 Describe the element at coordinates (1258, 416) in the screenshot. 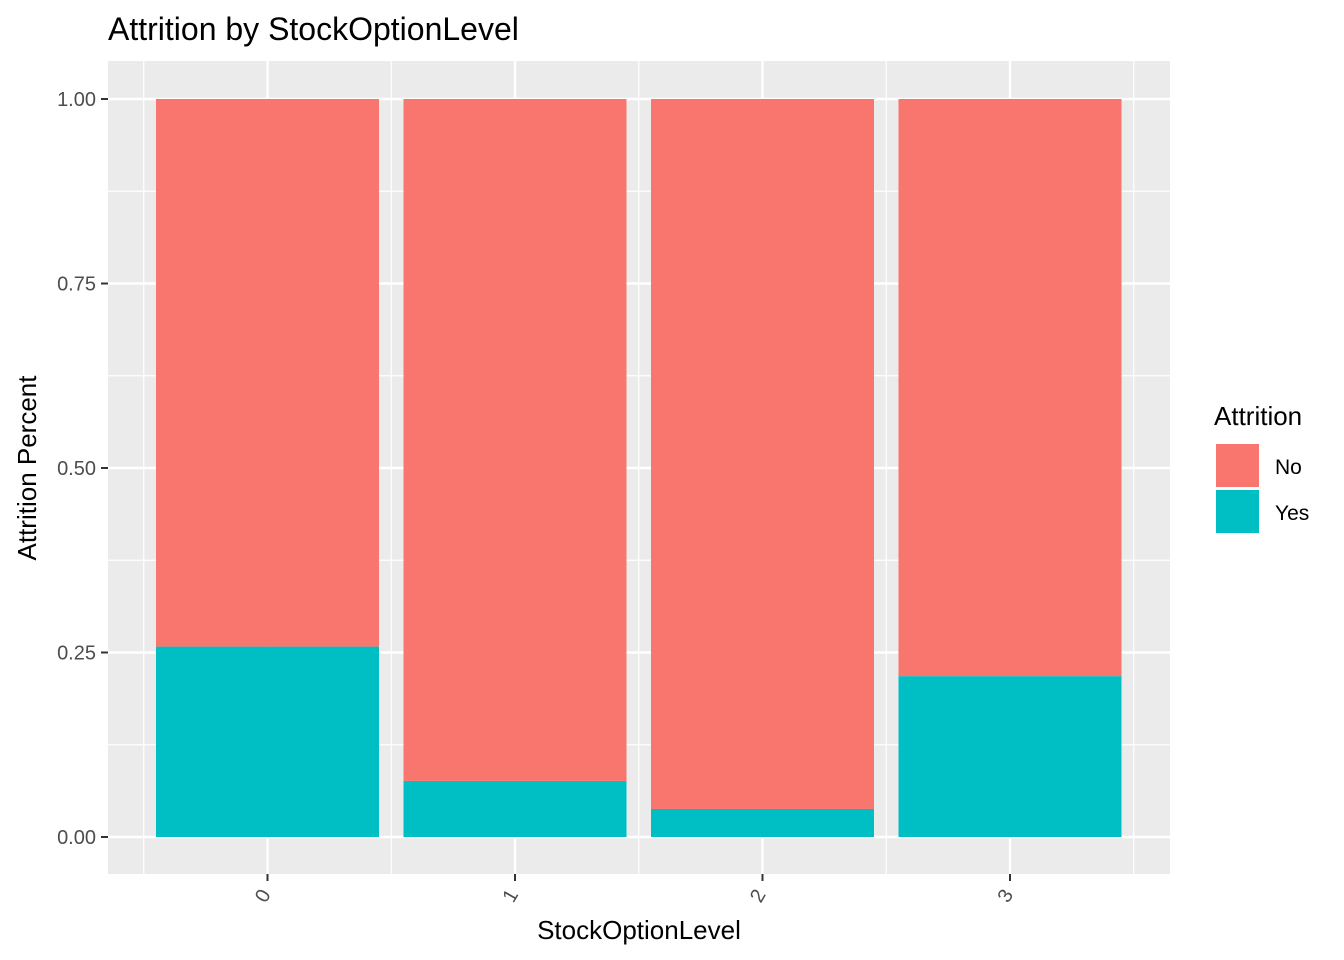

I see `legend-title: Attrition` at that location.